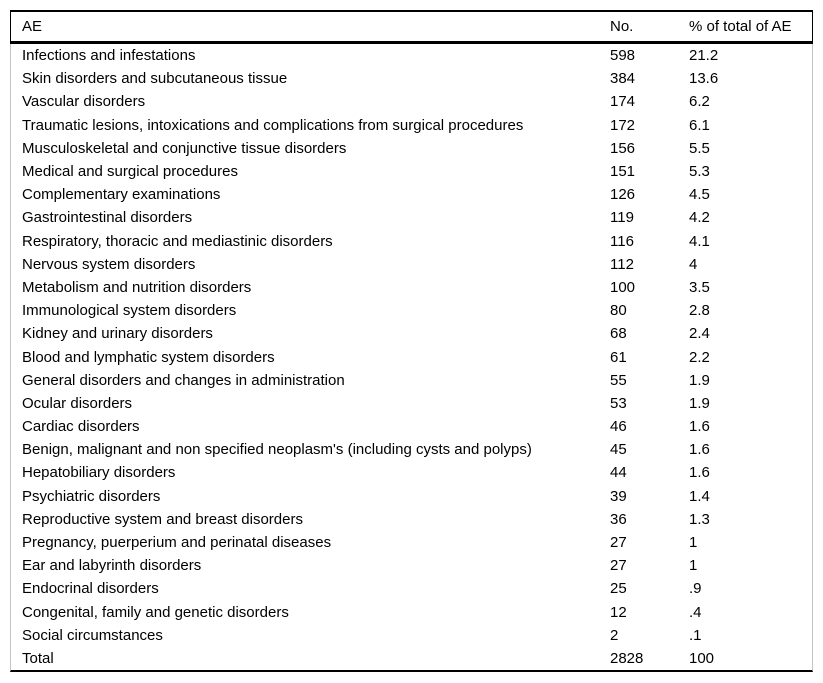  Describe the element at coordinates (77, 403) in the screenshot. I see `ae-cell: Ocular disorders` at that location.